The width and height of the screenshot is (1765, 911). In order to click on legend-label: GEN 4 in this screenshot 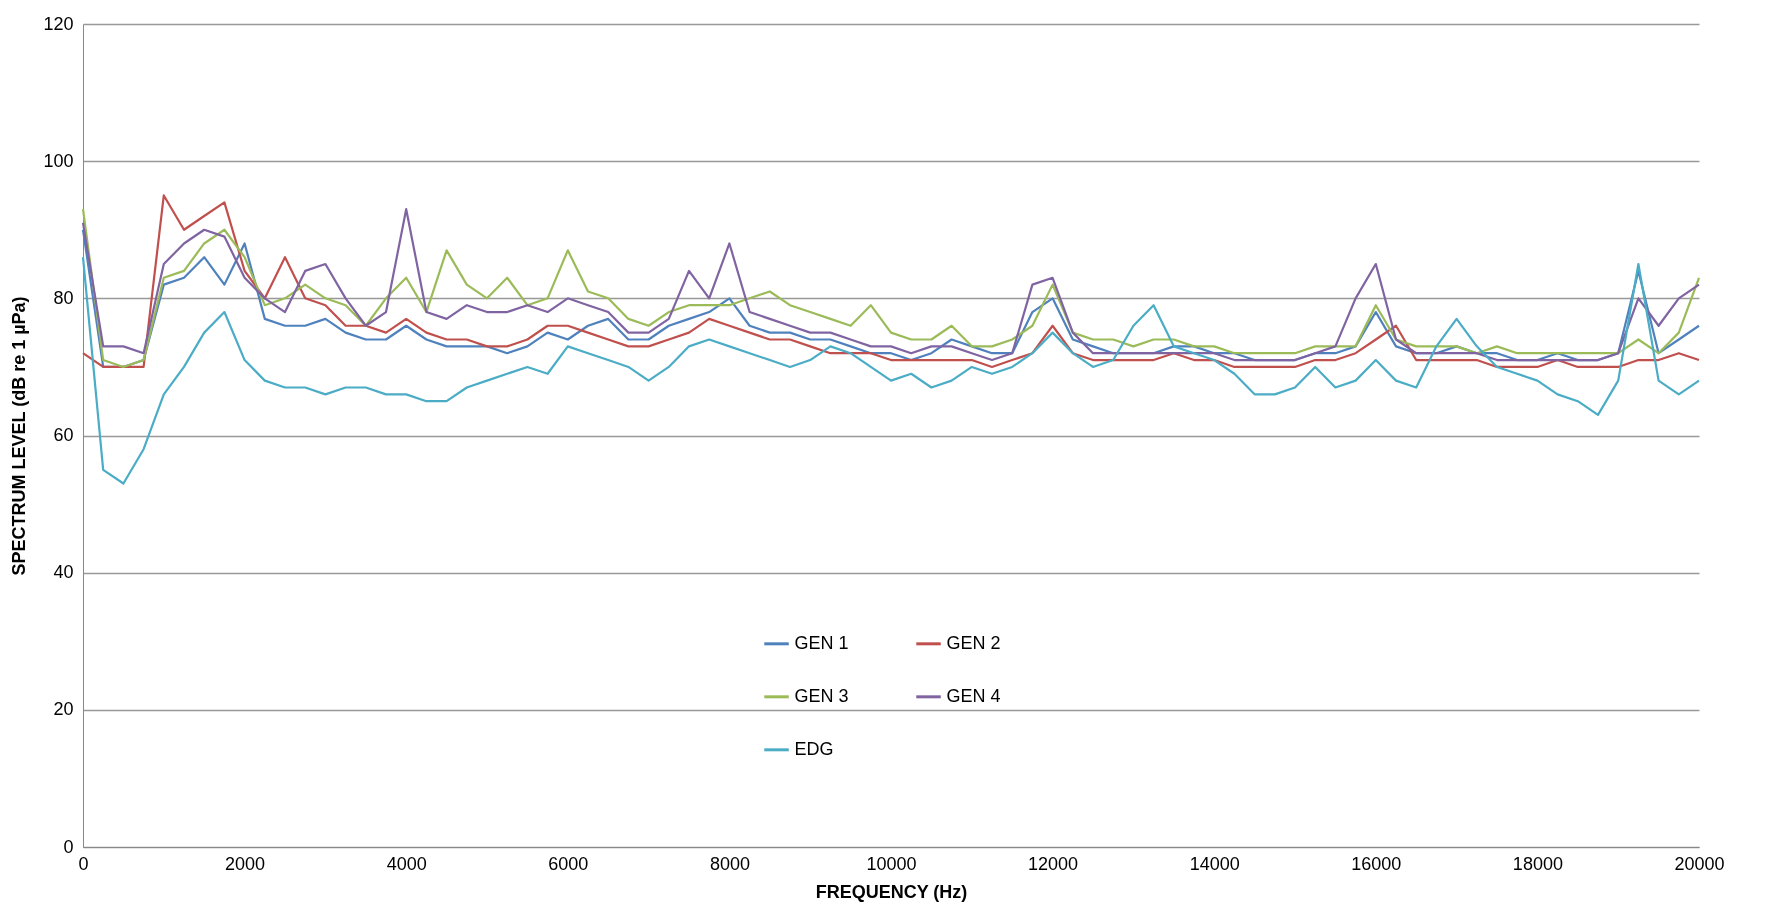, I will do `click(973, 695)`.